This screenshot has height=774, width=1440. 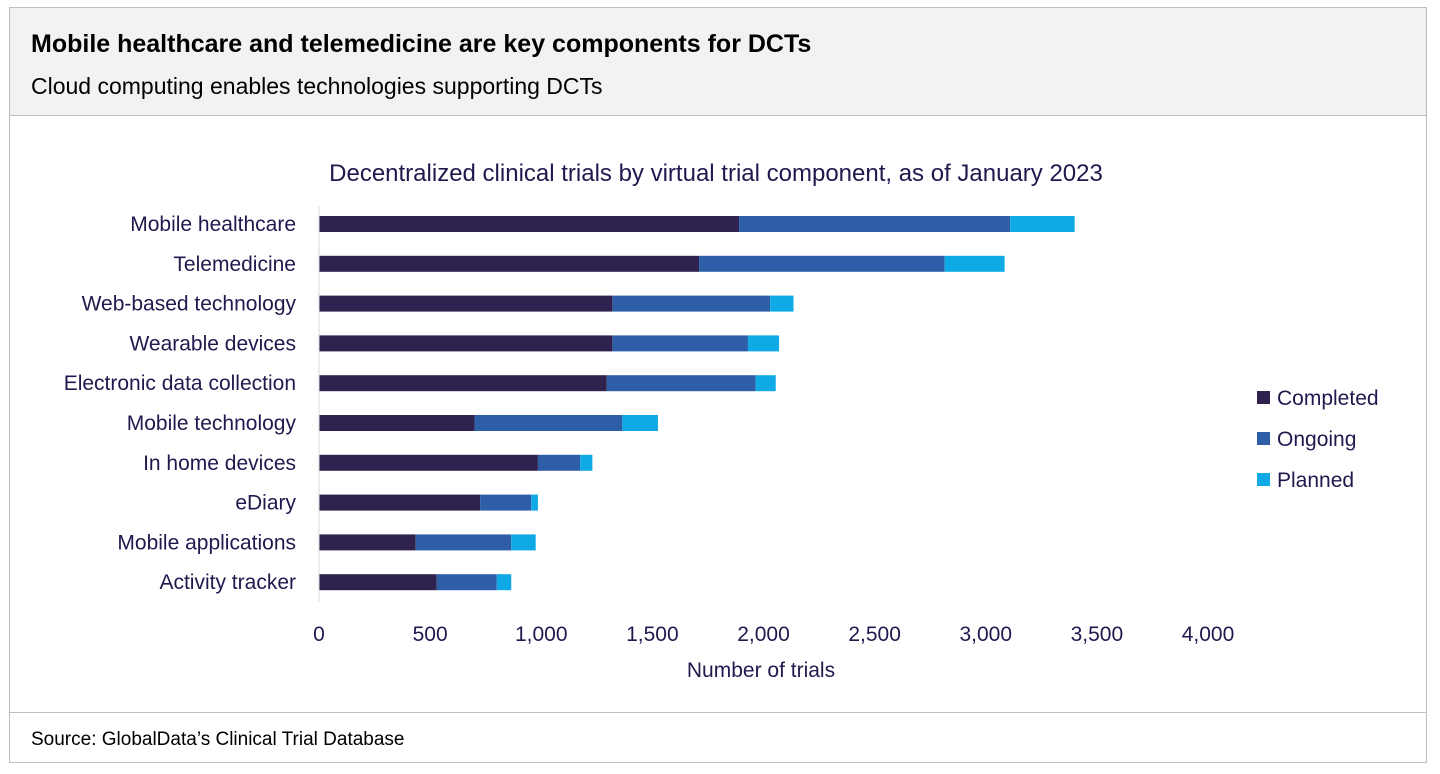 What do you see at coordinates (1208, 634) in the screenshot?
I see `x-tick-label-4000: 4,000` at bounding box center [1208, 634].